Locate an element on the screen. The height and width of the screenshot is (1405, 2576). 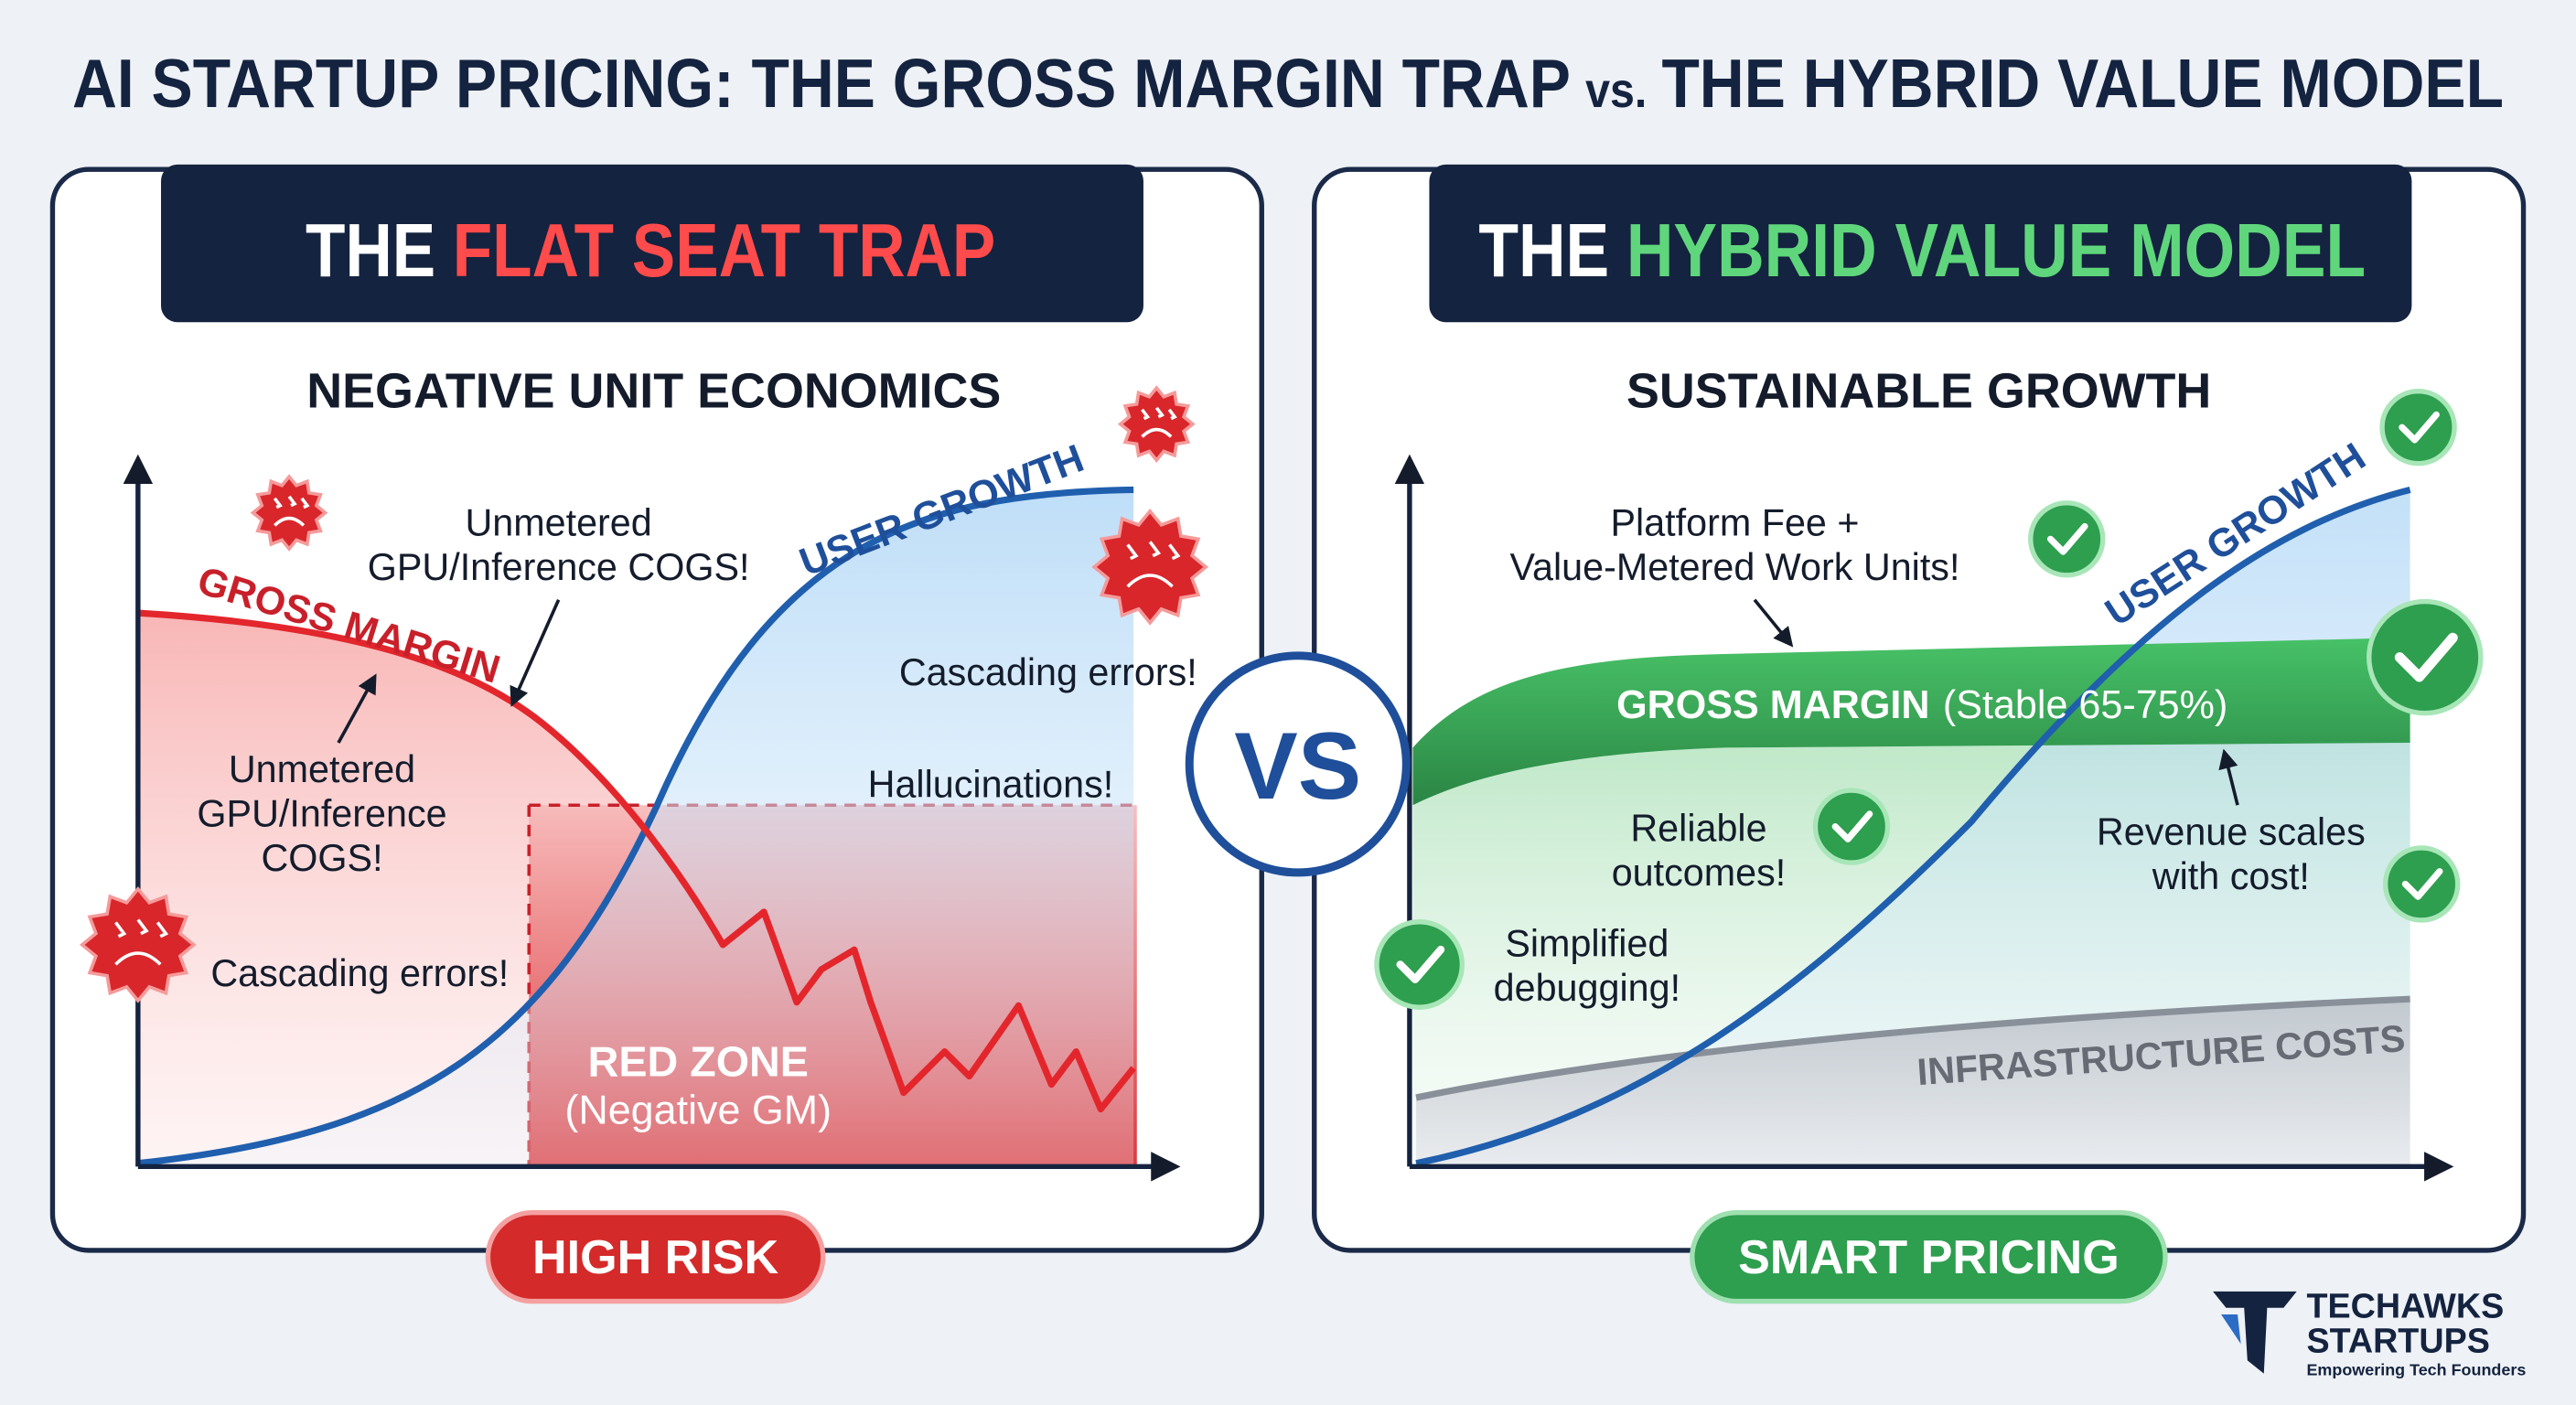
right-subtitle: SUSTAINABLE GROWTH is located at coordinates (1918, 391).